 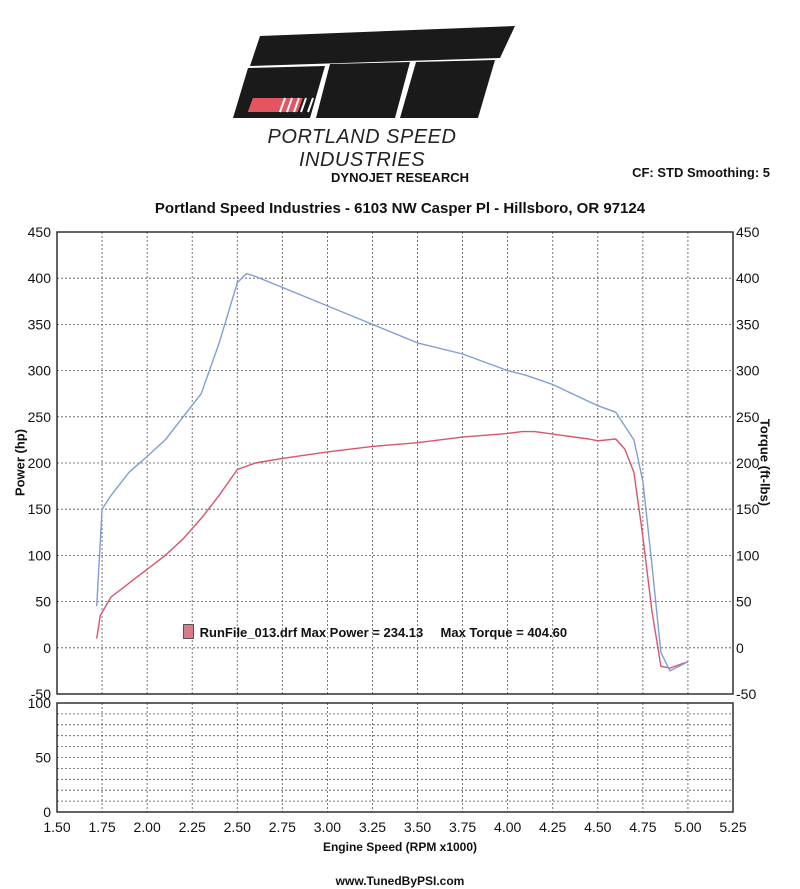 I want to click on aux-y-tick-label: 50, so click(x=43, y=758).